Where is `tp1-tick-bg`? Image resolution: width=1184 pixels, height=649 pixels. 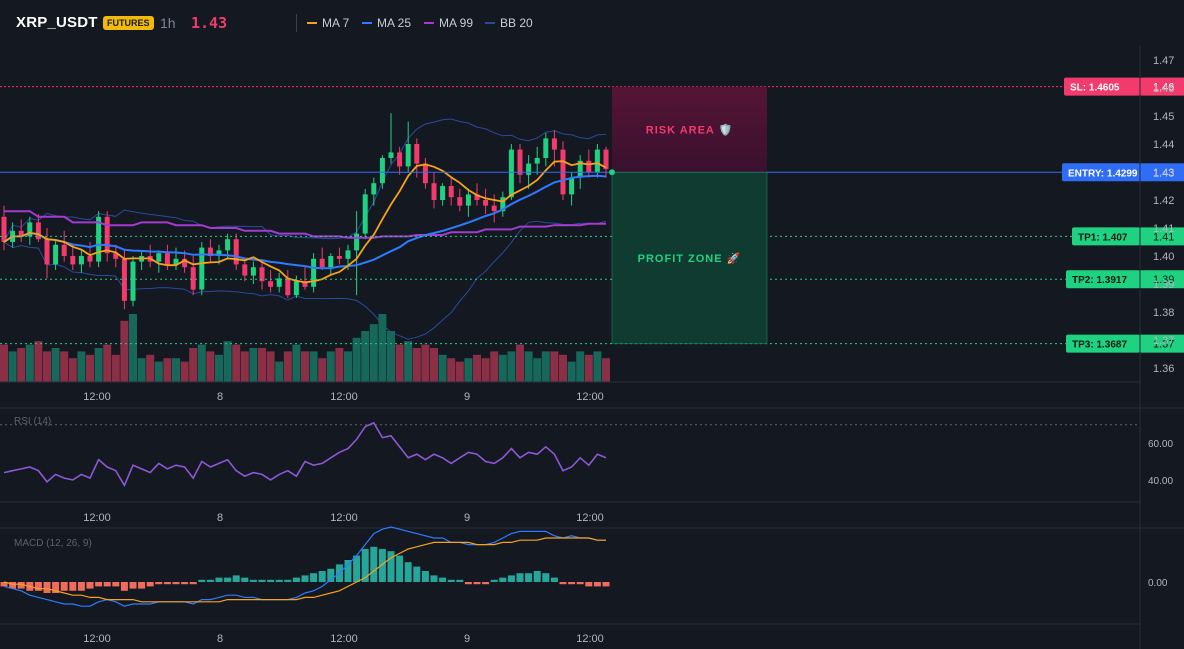
tp1-tick-bg is located at coordinates (1162, 236).